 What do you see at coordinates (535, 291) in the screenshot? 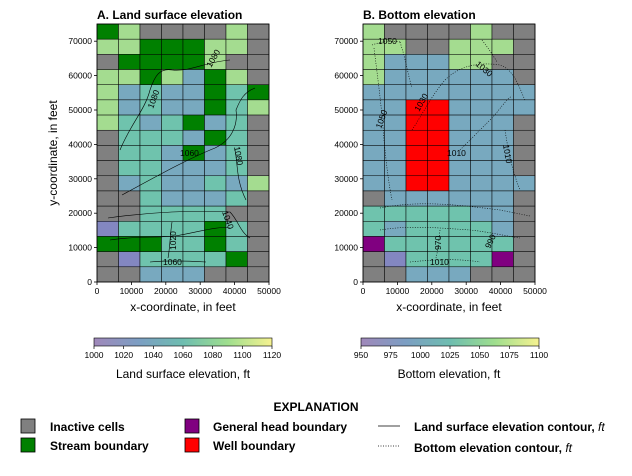
I see `x-tick-label: 50000` at bounding box center [535, 291].